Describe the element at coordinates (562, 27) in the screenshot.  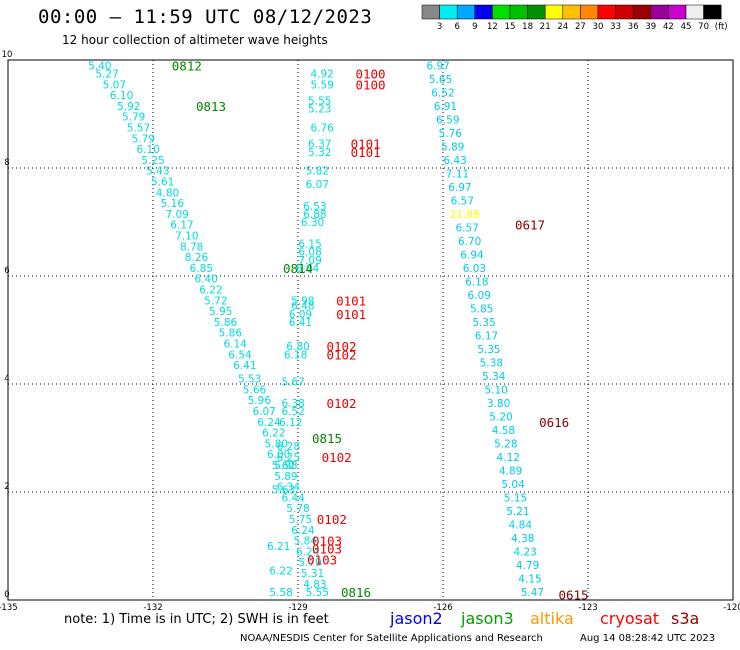
I see `legend-label: 24` at that location.